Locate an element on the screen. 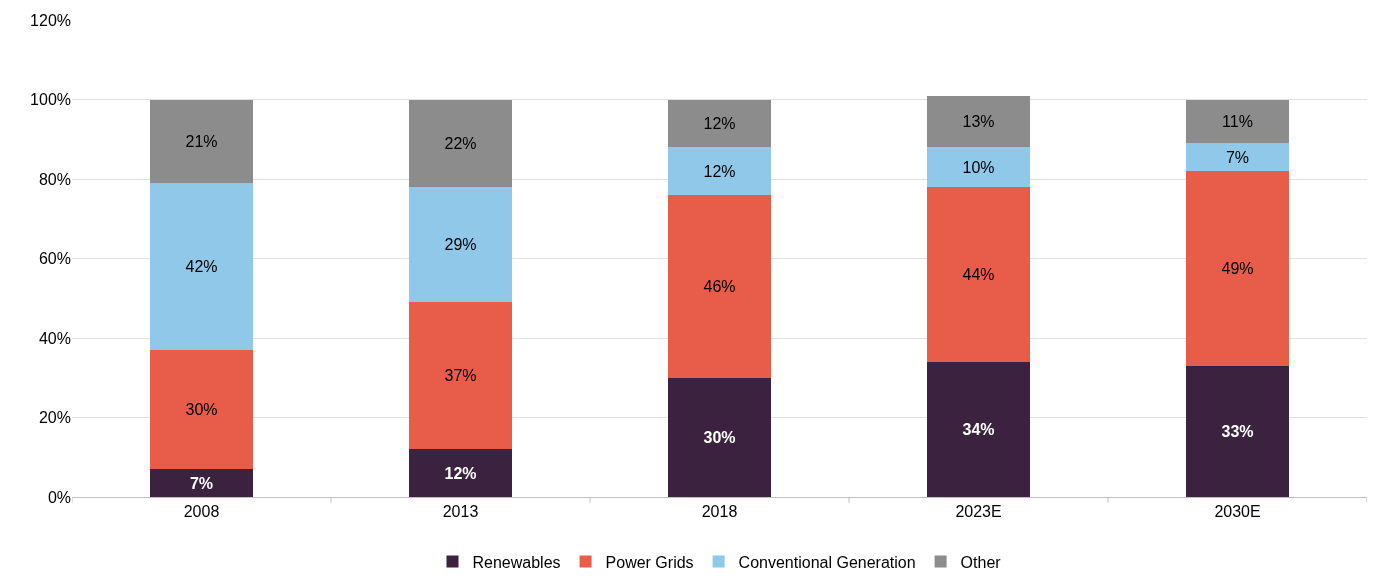 The image size is (1373, 585). data-label: 34% is located at coordinates (978, 429).